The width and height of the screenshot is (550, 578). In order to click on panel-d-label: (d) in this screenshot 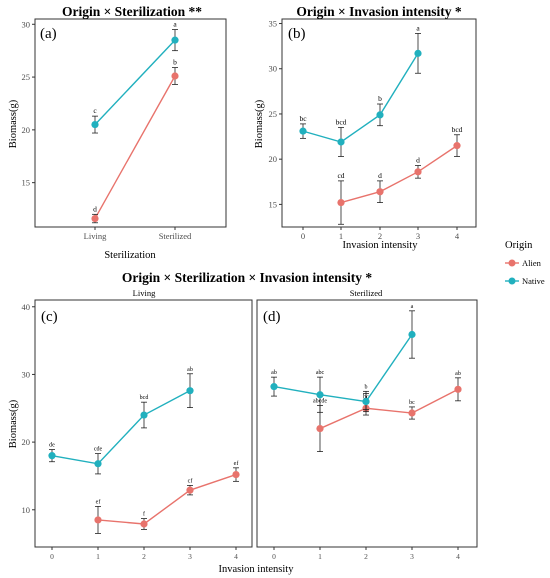, I will do `click(272, 317)`.